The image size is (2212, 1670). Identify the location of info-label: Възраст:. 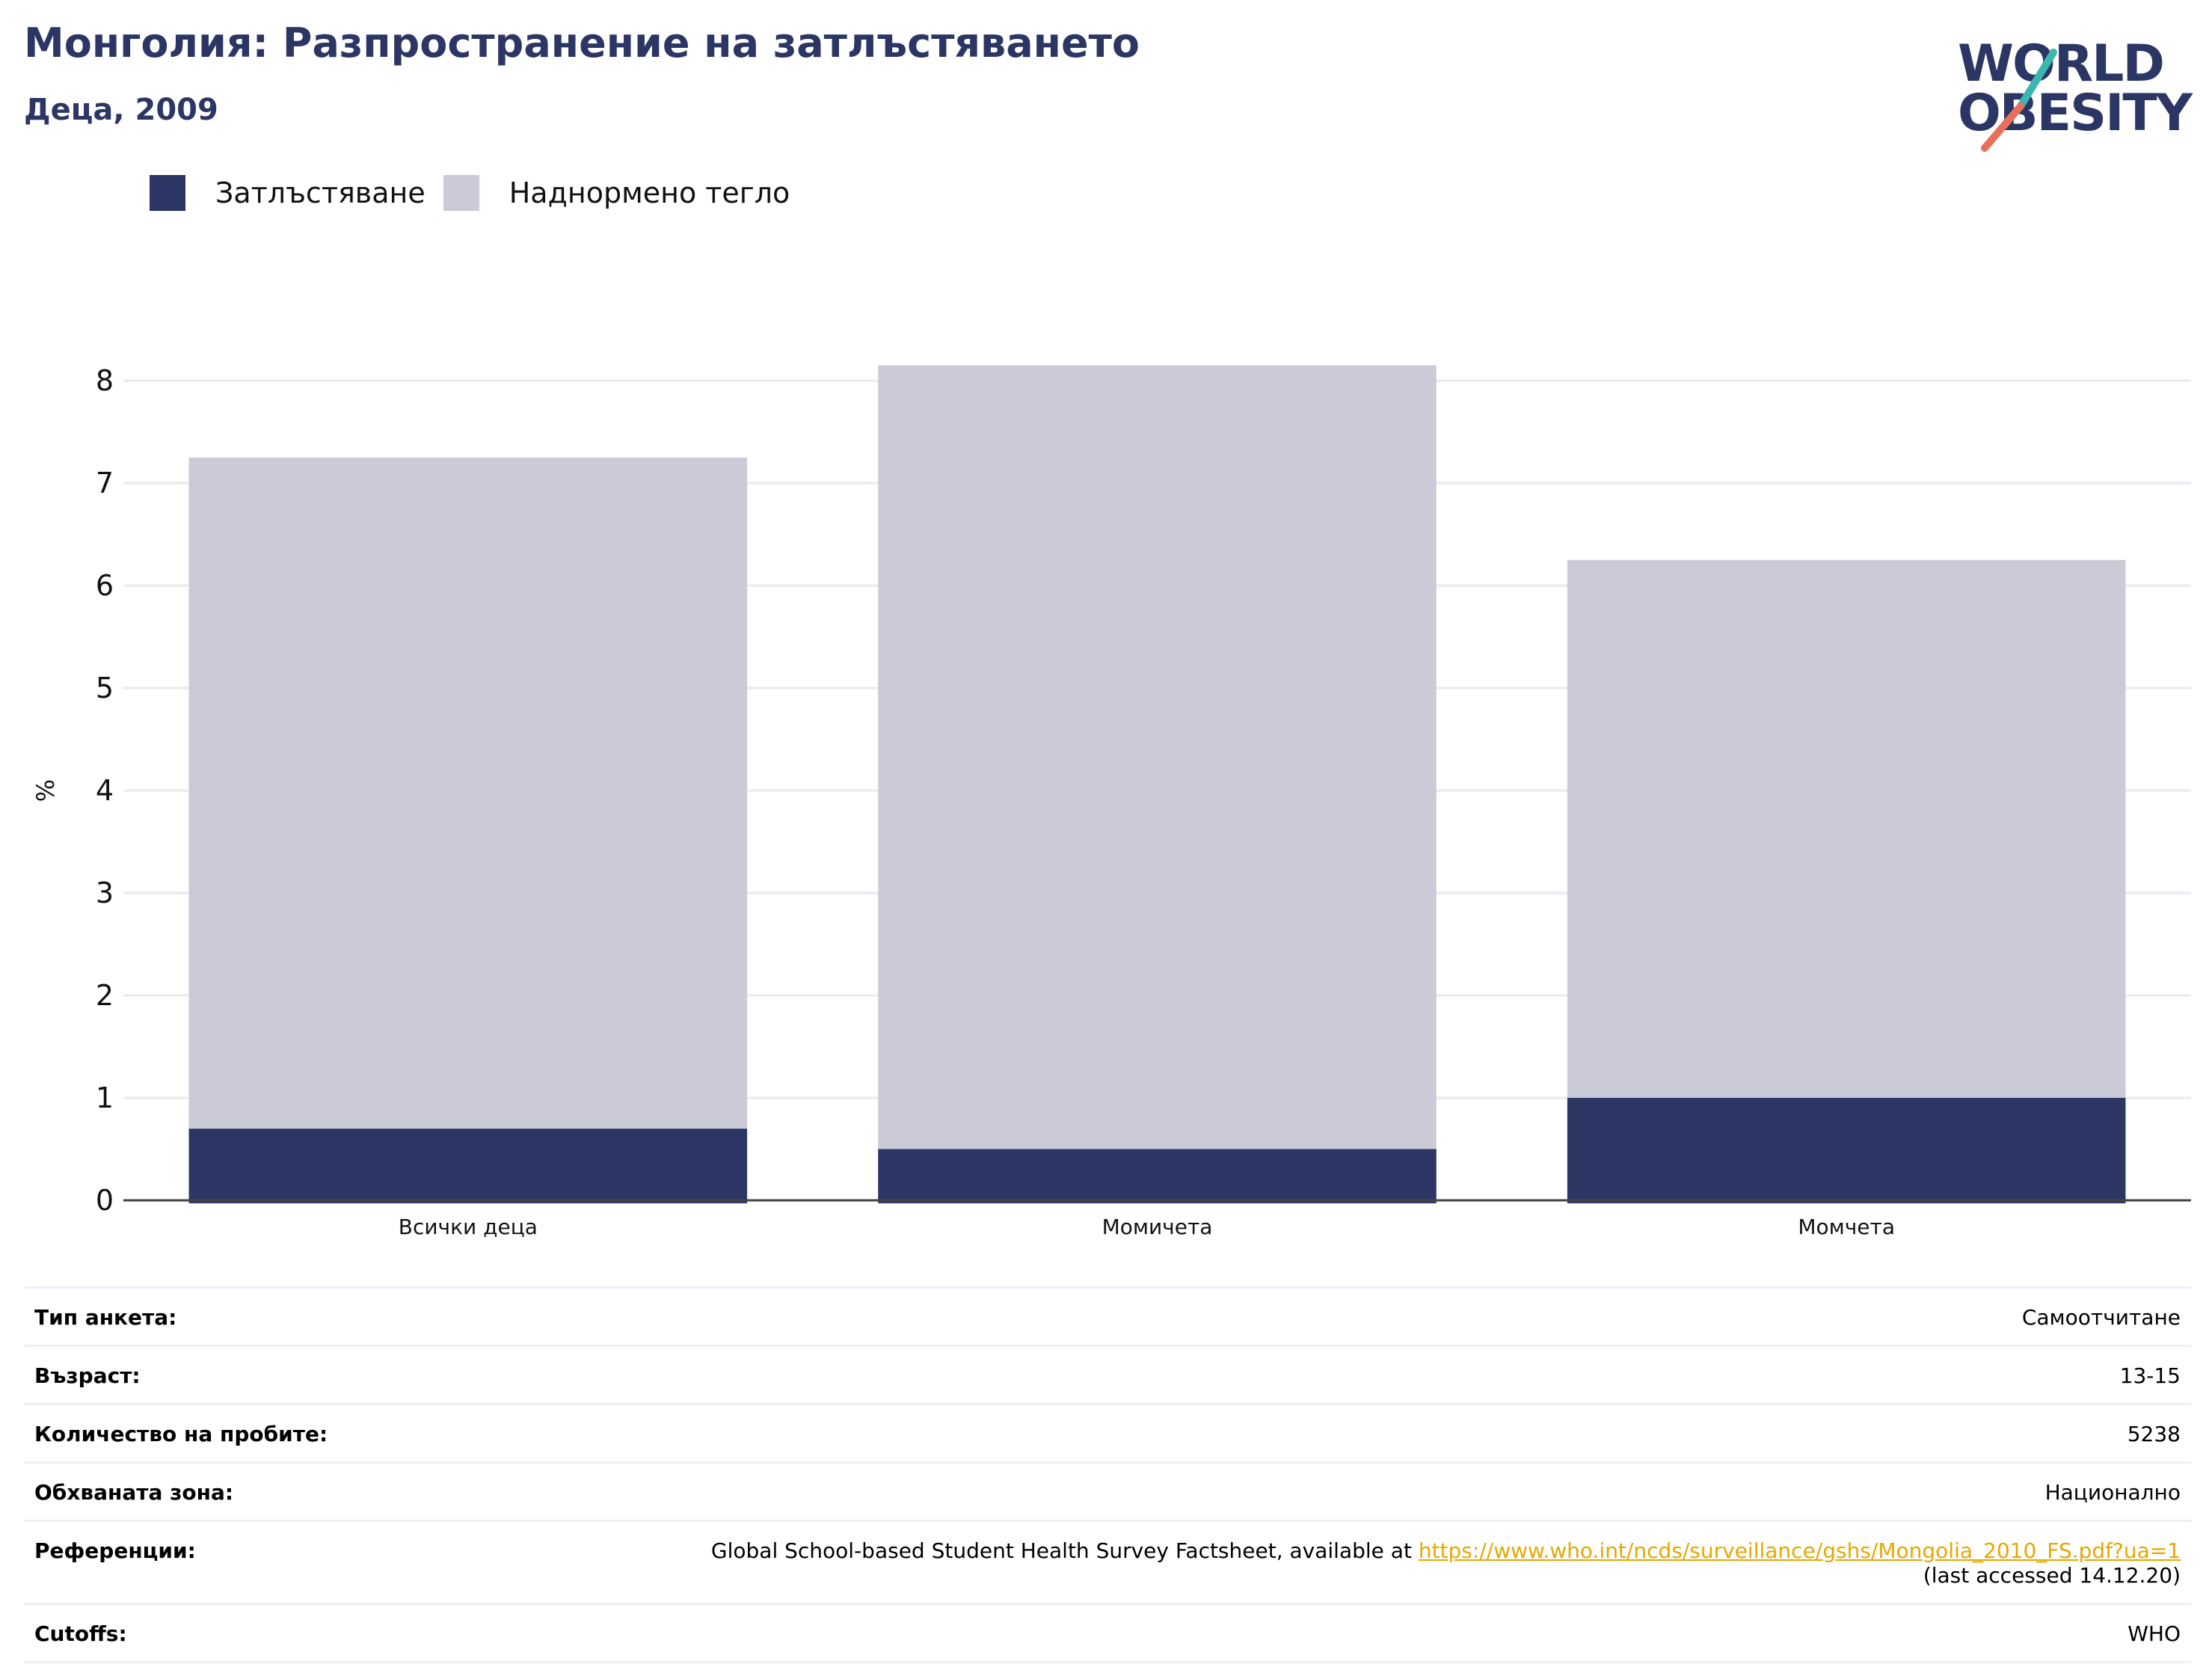
(87, 1375).